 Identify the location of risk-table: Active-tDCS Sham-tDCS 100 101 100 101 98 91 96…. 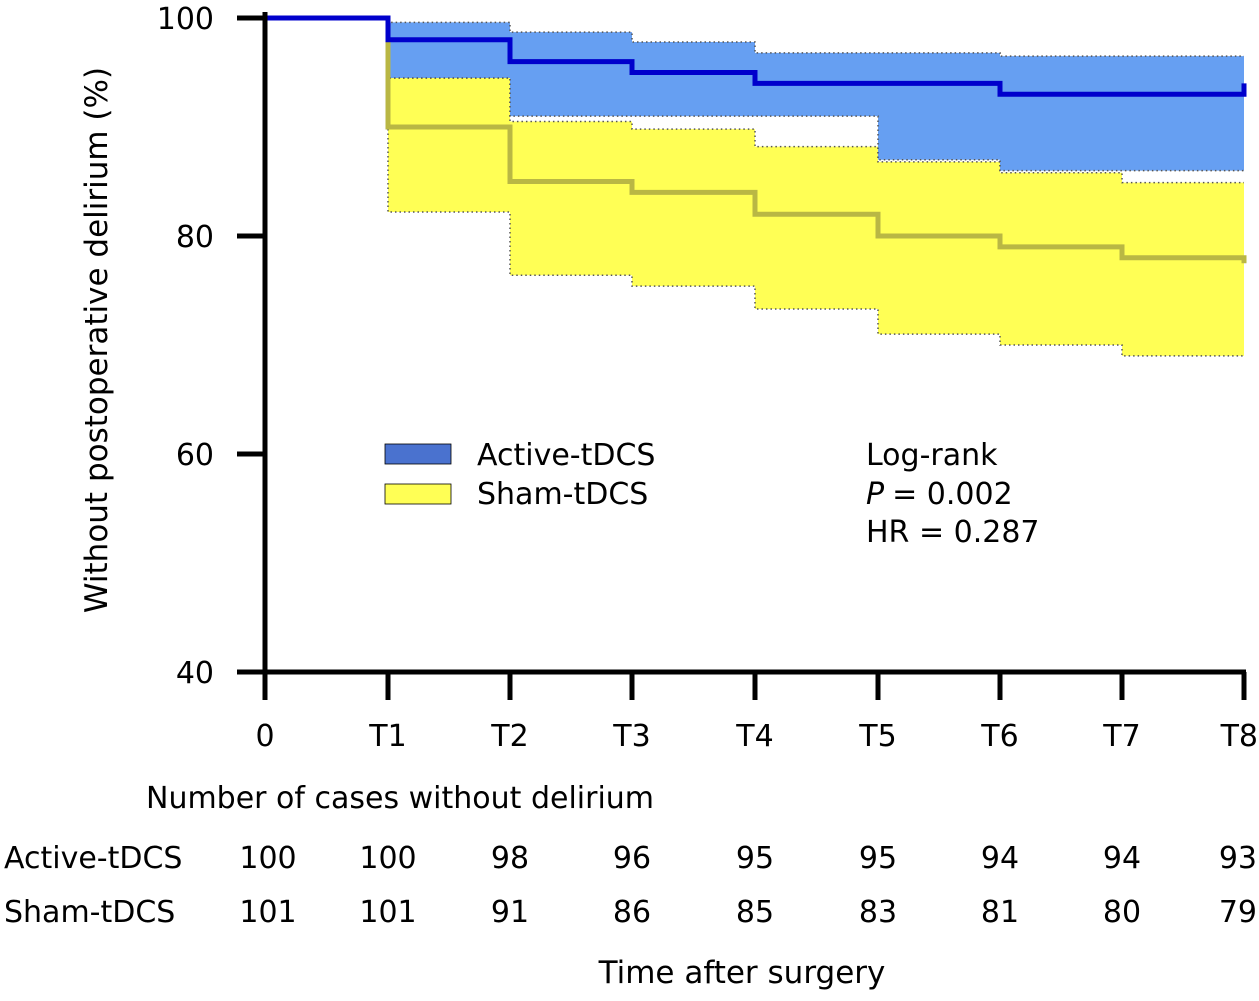
(630, 885).